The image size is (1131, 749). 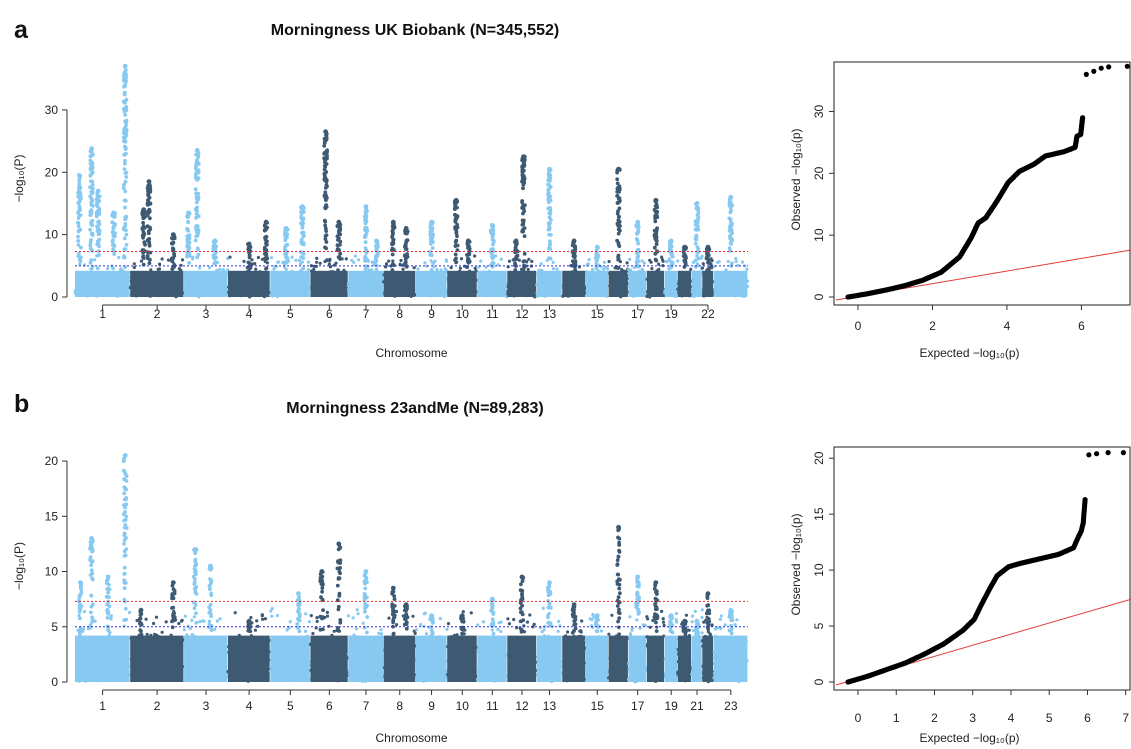 What do you see at coordinates (54, 297) in the screenshot?
I see `y-tick-label: 0` at bounding box center [54, 297].